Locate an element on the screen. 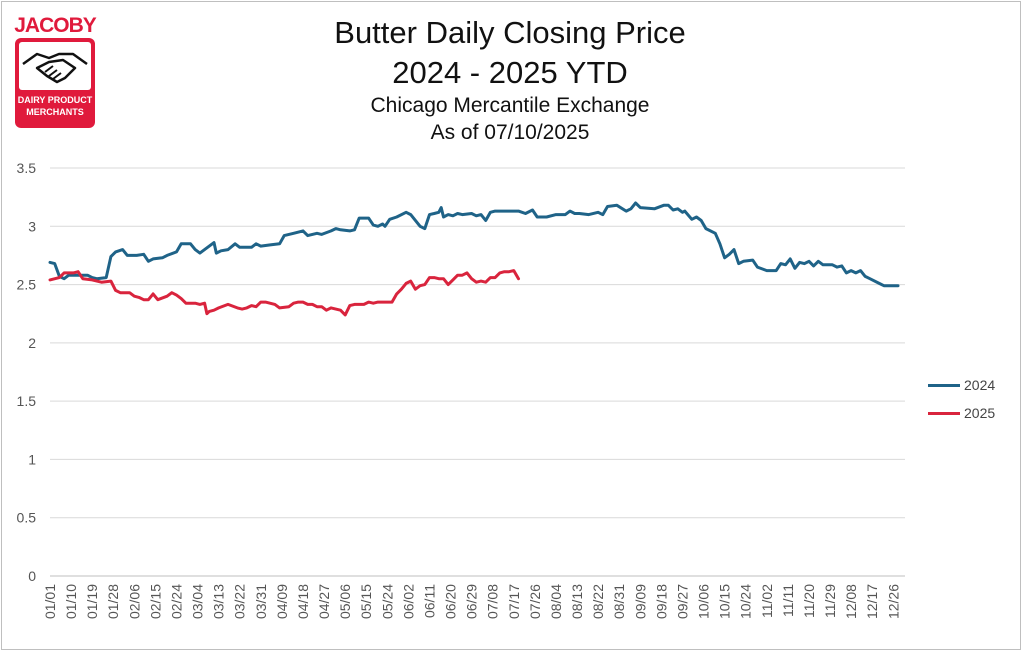 This screenshot has width=1024, height=653. y-tick-label: 0.5 is located at coordinates (27, 518).